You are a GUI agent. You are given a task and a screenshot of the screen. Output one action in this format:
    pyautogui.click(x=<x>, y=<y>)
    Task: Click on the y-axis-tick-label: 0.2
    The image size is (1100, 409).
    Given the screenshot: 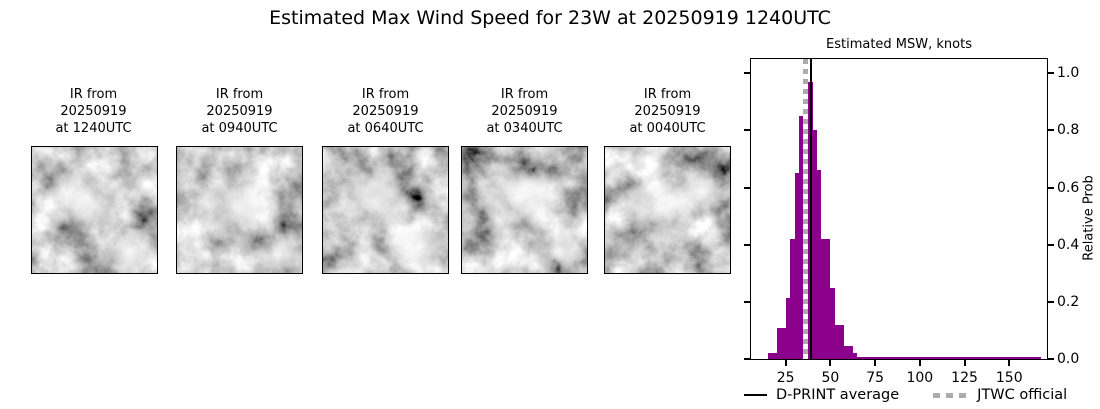 What is the action you would take?
    pyautogui.click(x=1068, y=301)
    